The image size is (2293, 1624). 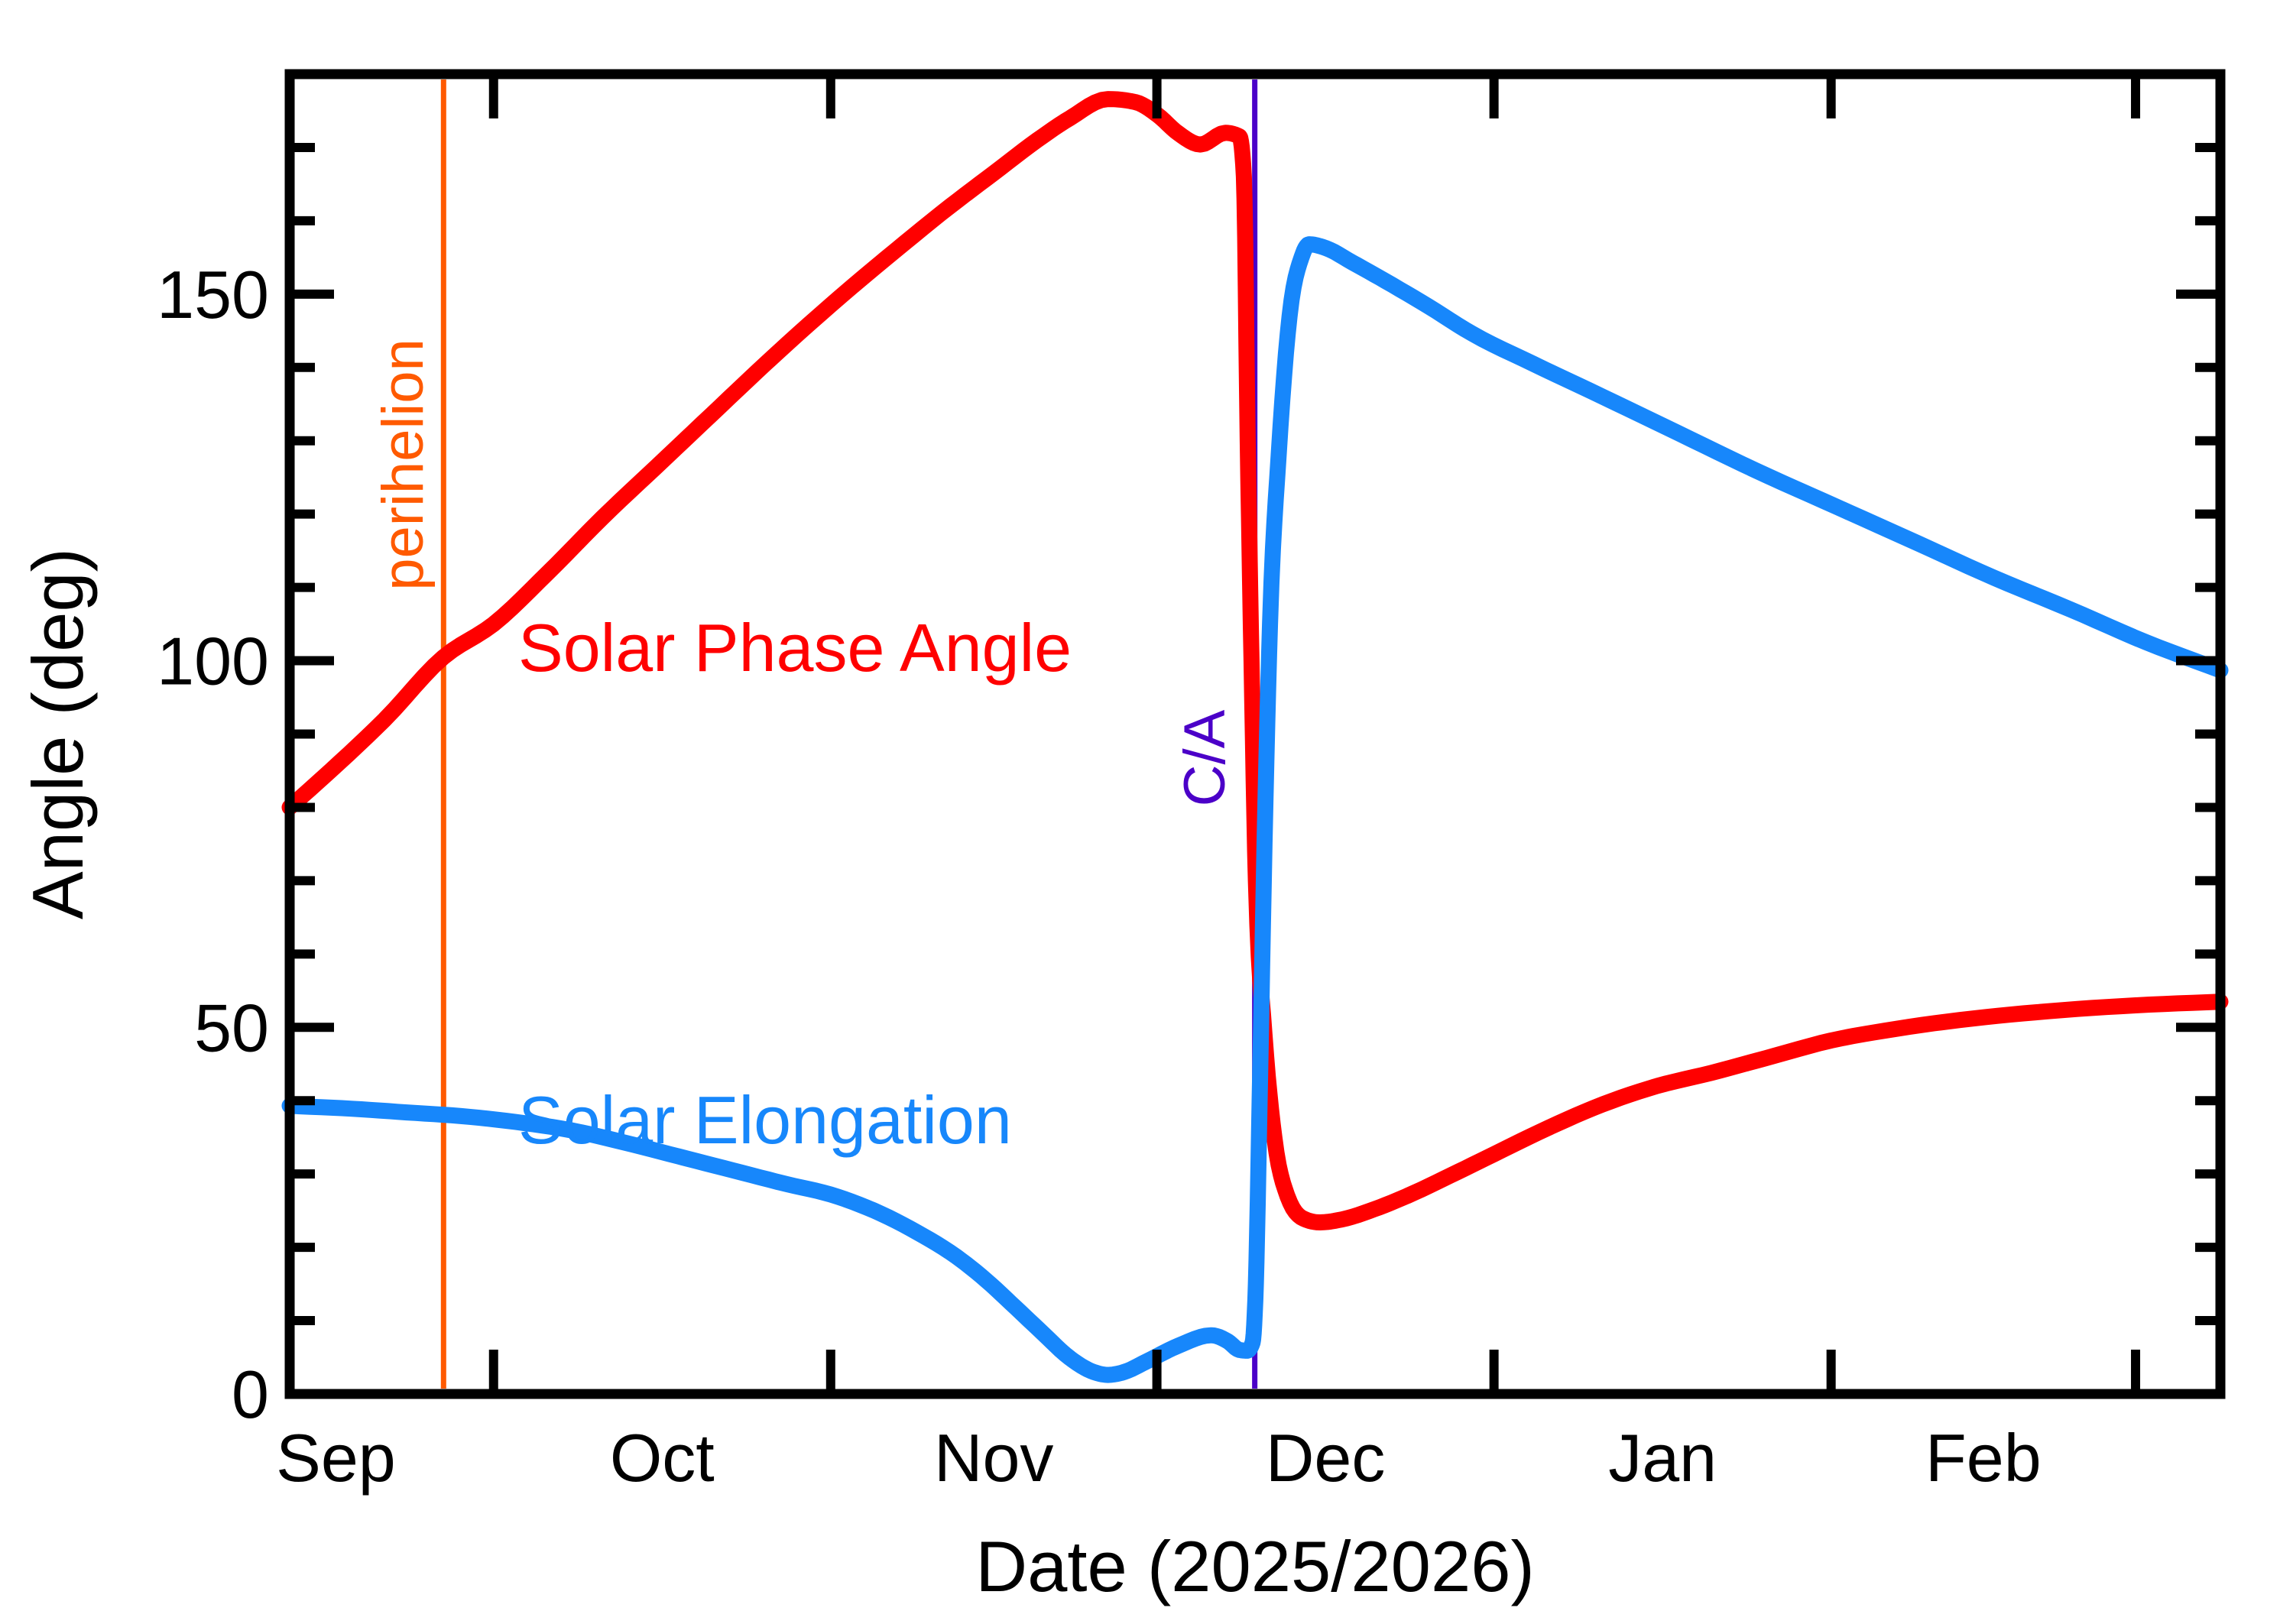 What do you see at coordinates (1158, 1458) in the screenshot?
I see `x-month-labels: Sep Oct Nov Dec Jan Feb` at bounding box center [1158, 1458].